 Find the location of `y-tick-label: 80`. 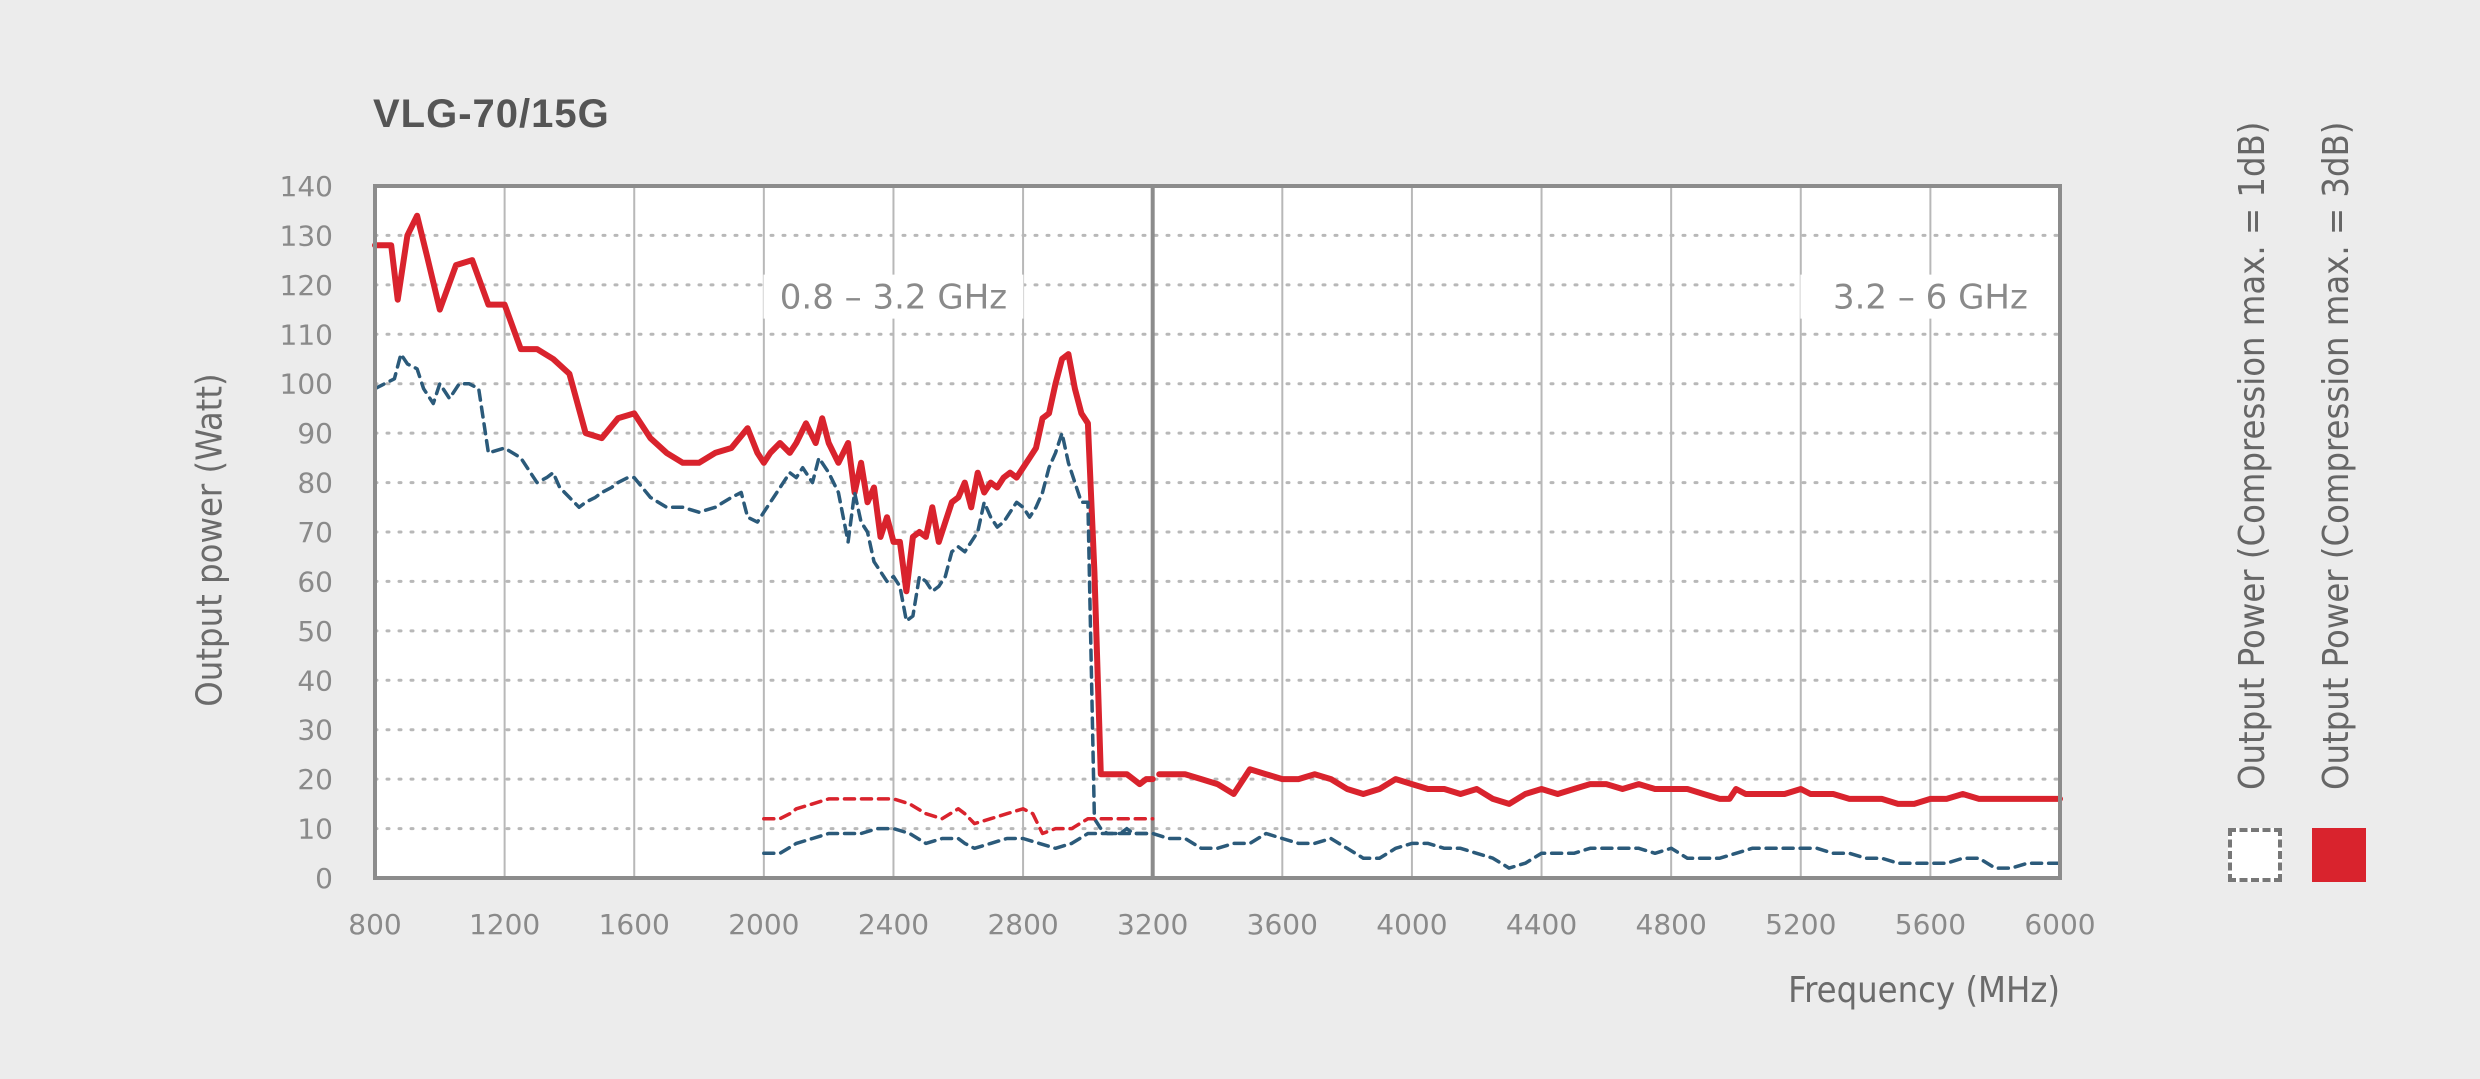

y-tick-label: 80 is located at coordinates (315, 483).